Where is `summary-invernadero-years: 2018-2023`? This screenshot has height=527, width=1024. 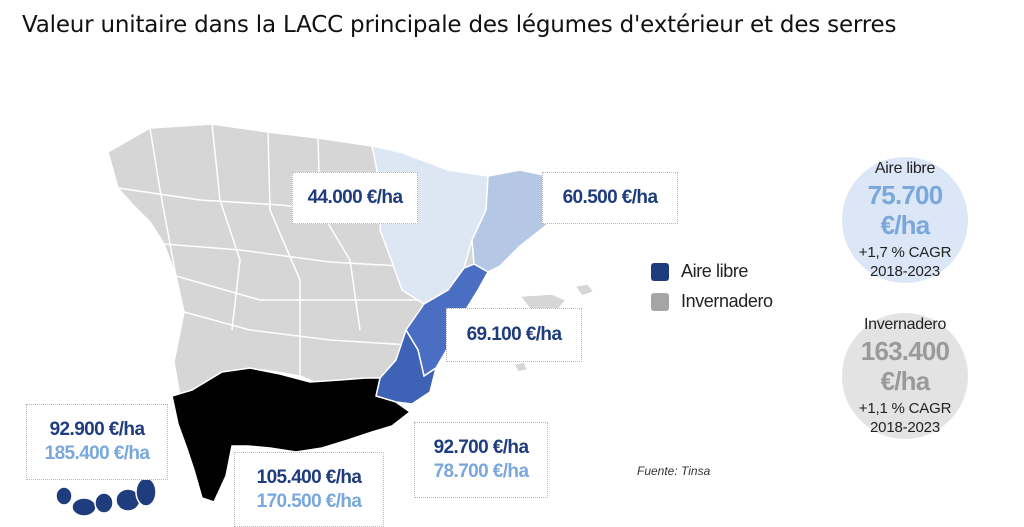
summary-invernadero-years: 2018-2023 is located at coordinates (905, 427).